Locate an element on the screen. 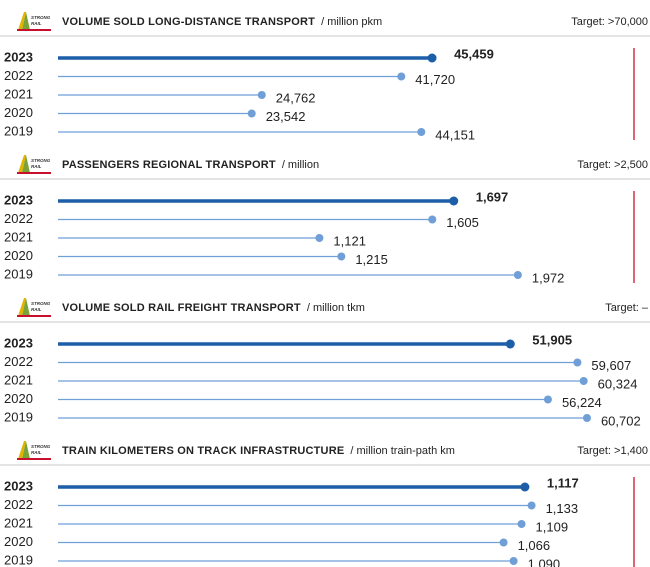 This screenshot has height=567, width=650. value-label: 1,133 is located at coordinates (562, 508).